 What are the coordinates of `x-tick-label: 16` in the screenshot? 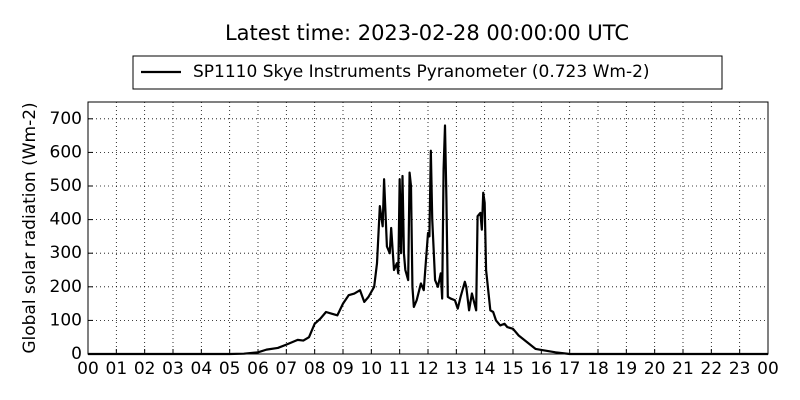 It's located at (542, 369).